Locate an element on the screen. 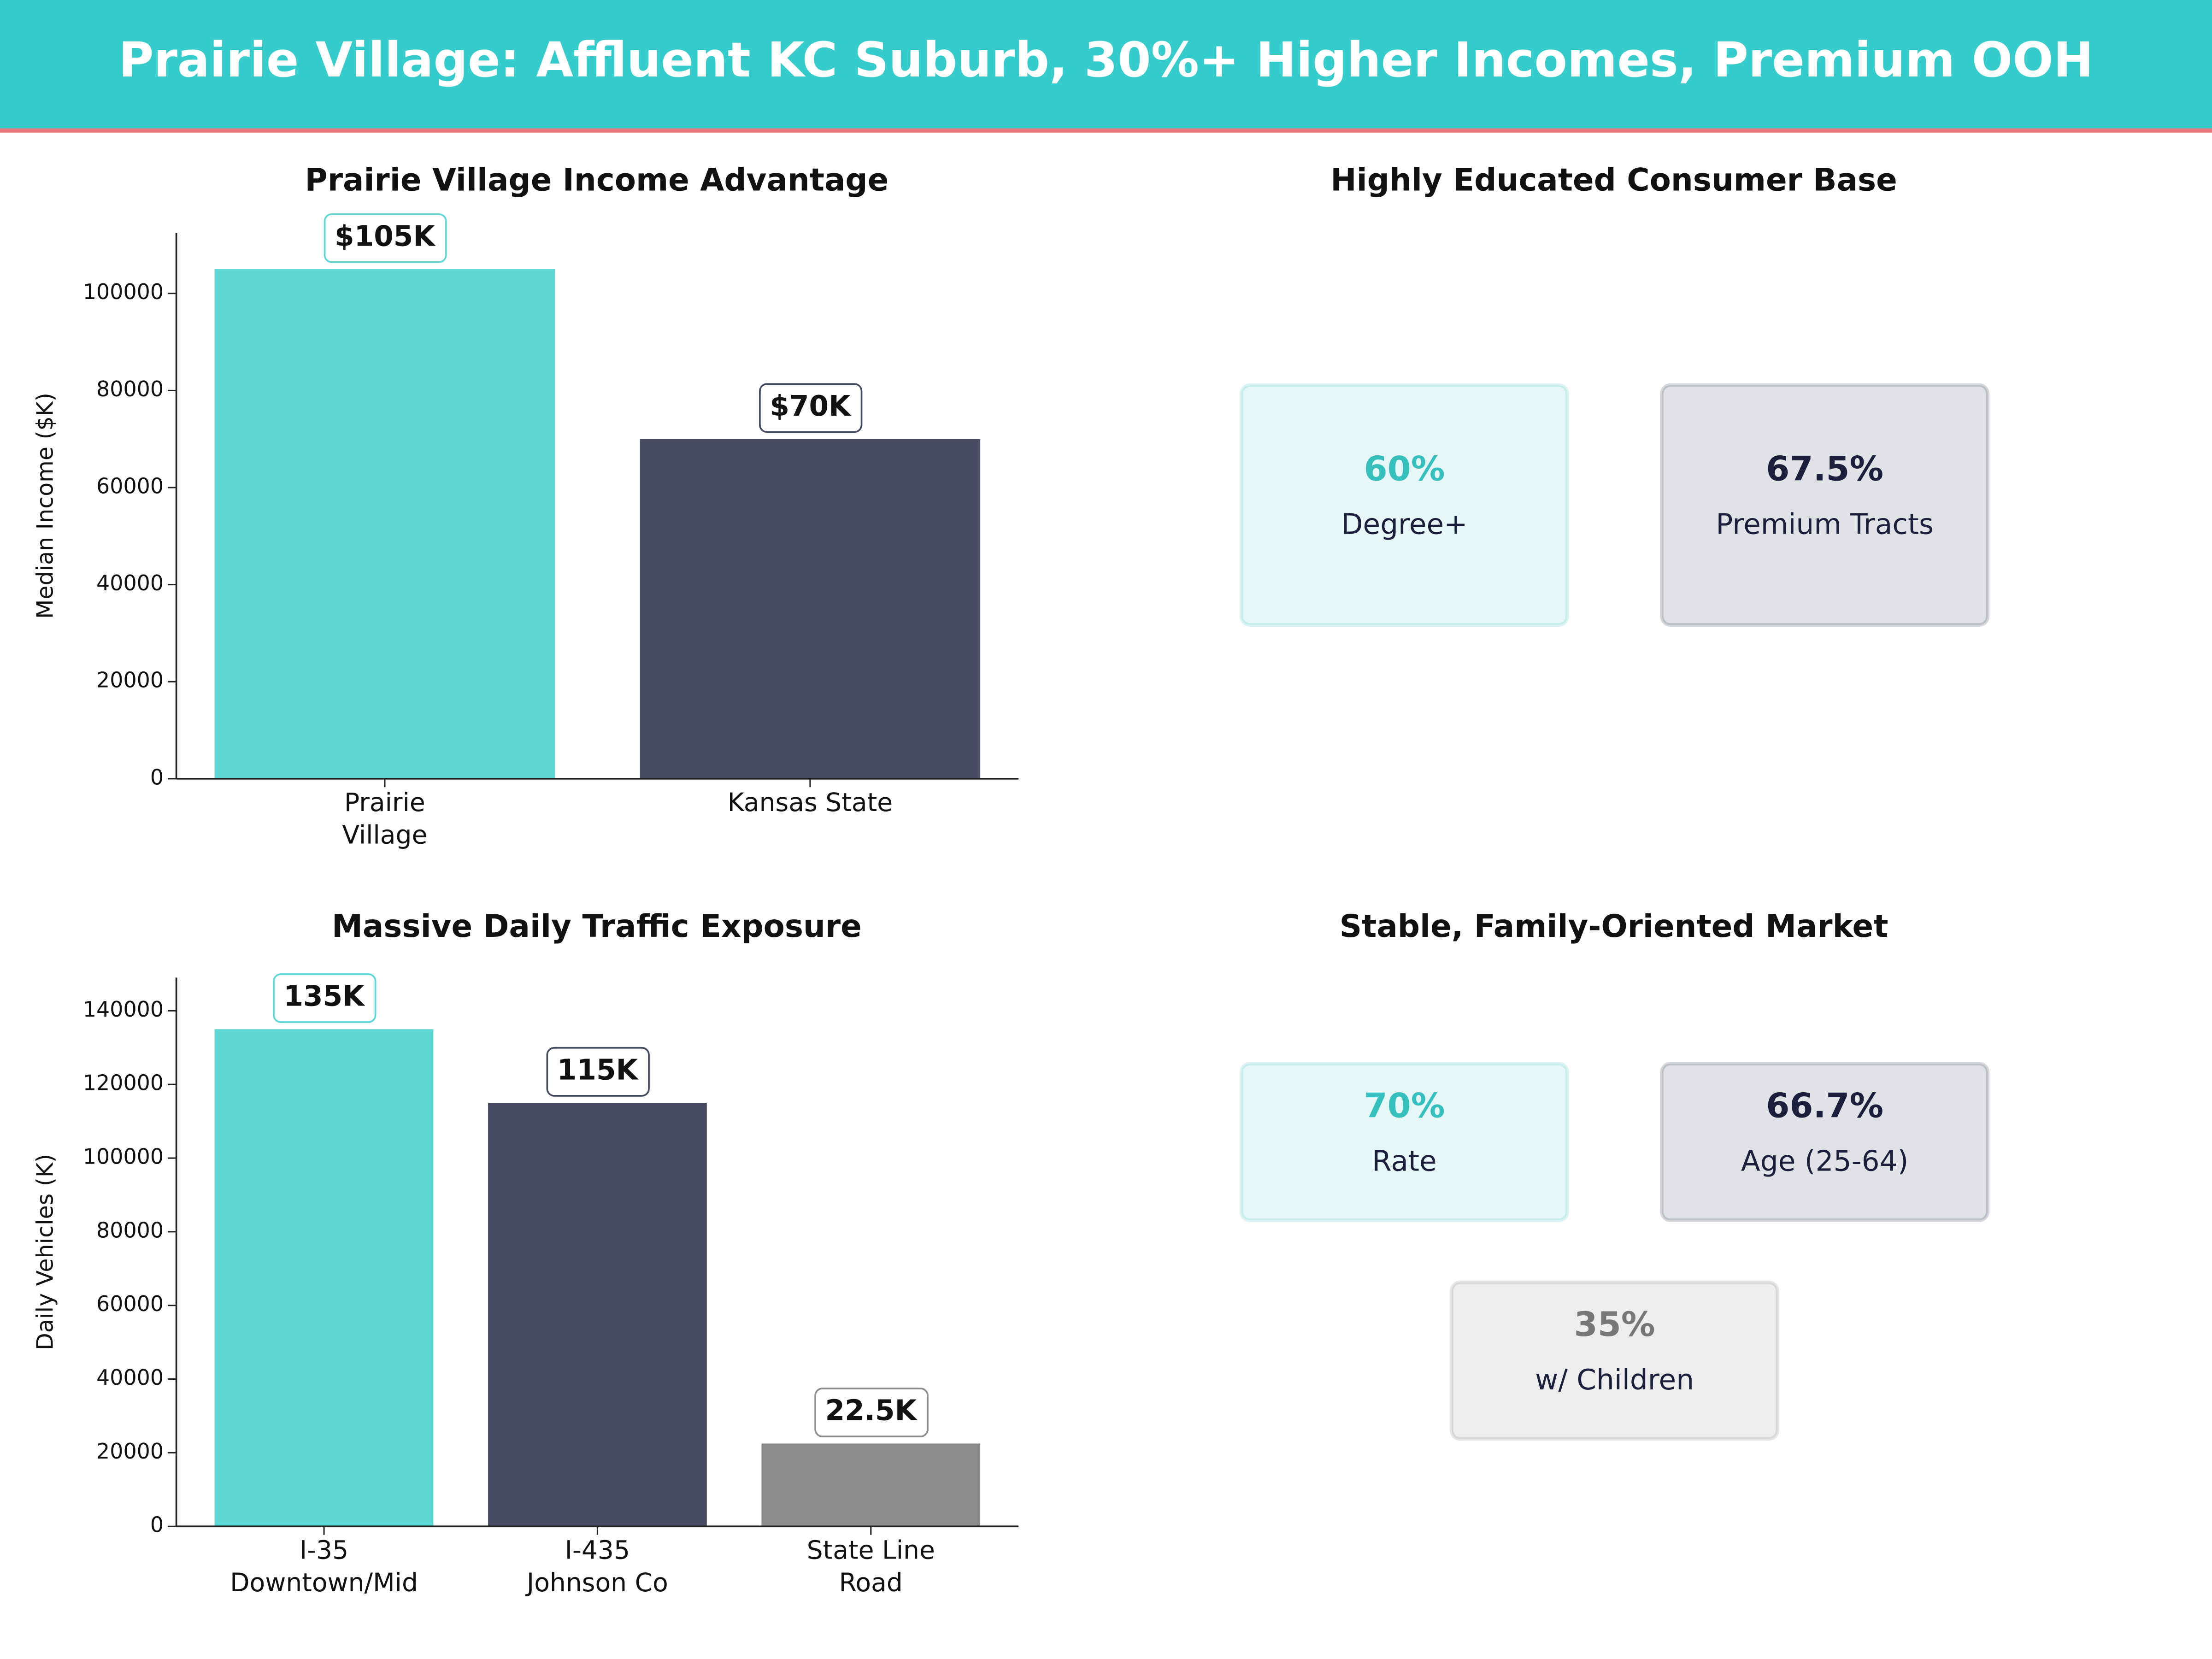 This screenshot has height=1659, width=2212. stat-value: 67.5% is located at coordinates (1824, 468).